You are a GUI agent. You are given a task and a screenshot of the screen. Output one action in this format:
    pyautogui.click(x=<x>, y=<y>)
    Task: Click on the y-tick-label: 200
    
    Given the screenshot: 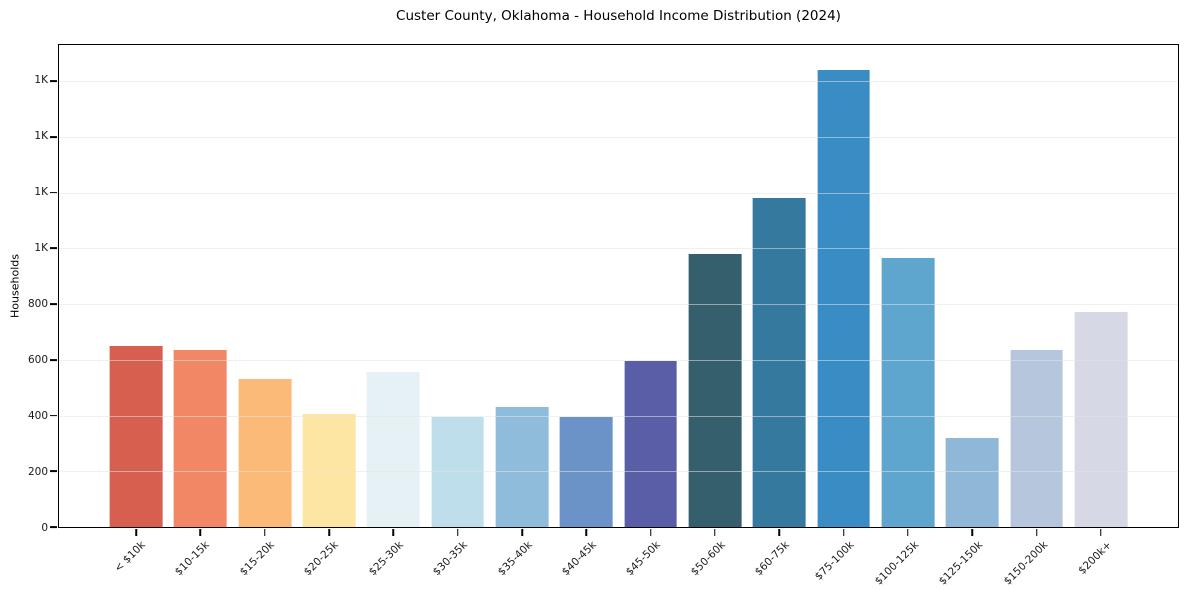 What is the action you would take?
    pyautogui.click(x=37, y=472)
    